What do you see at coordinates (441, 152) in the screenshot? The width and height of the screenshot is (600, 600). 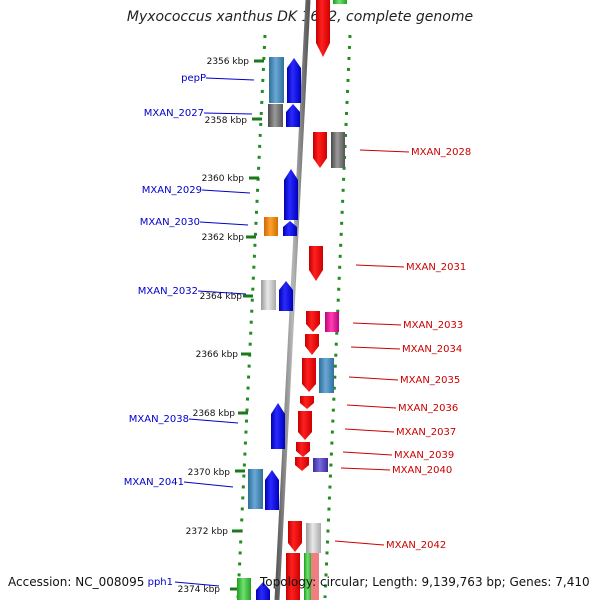 I see `gene-label-mxan-2028: MXAN_2028` at bounding box center [441, 152].